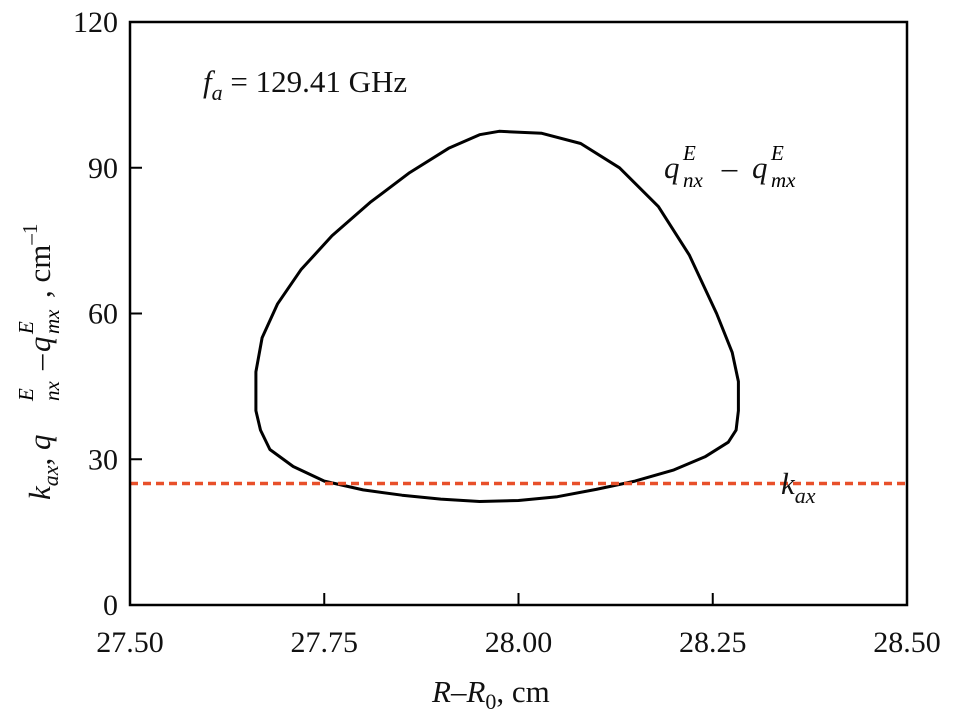  What do you see at coordinates (42, 467) in the screenshot?
I see `svg-text: kax, q` at bounding box center [42, 467].